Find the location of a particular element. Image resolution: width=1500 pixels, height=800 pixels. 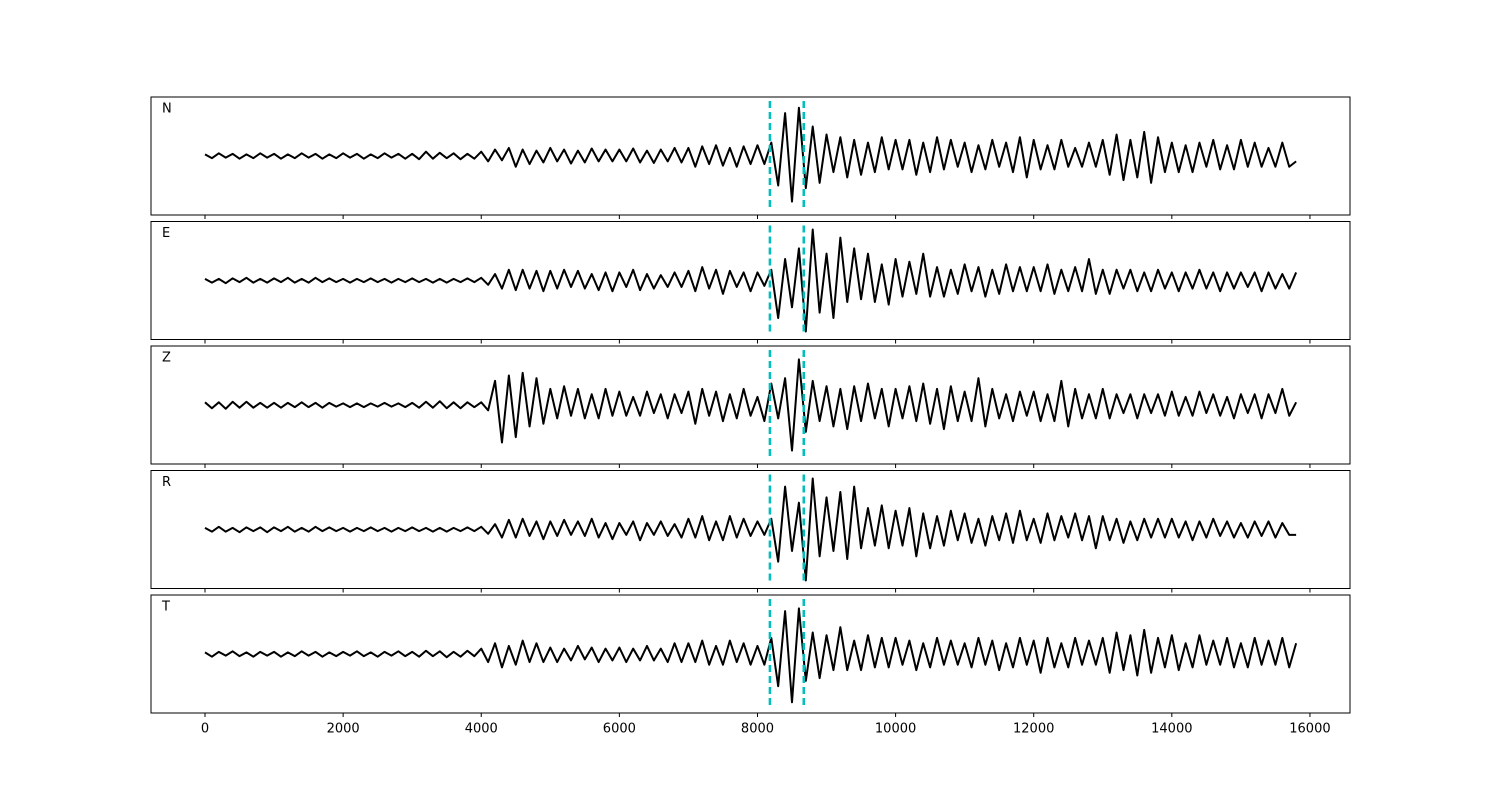

panel-label: R is located at coordinates (166, 482).